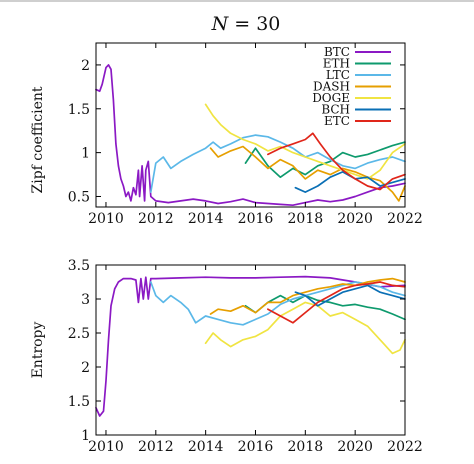  I want to click on legend-label-etc: ETC, so click(337, 121).